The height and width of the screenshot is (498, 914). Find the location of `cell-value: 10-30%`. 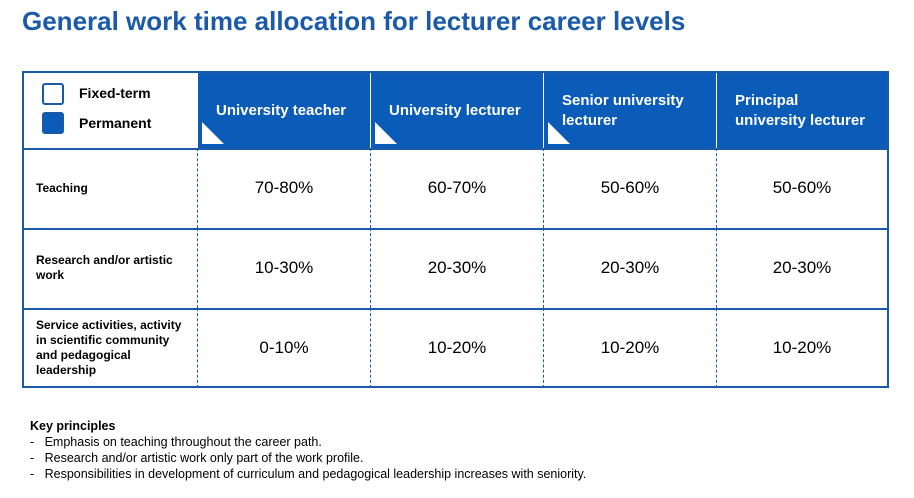

cell-value: 10-30% is located at coordinates (283, 268).